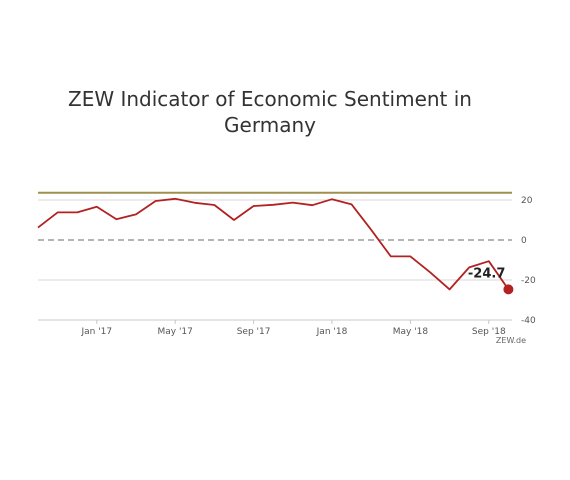 The width and height of the screenshot is (570, 480). Describe the element at coordinates (511, 340) in the screenshot. I see `source-label: ZEW.de` at that location.